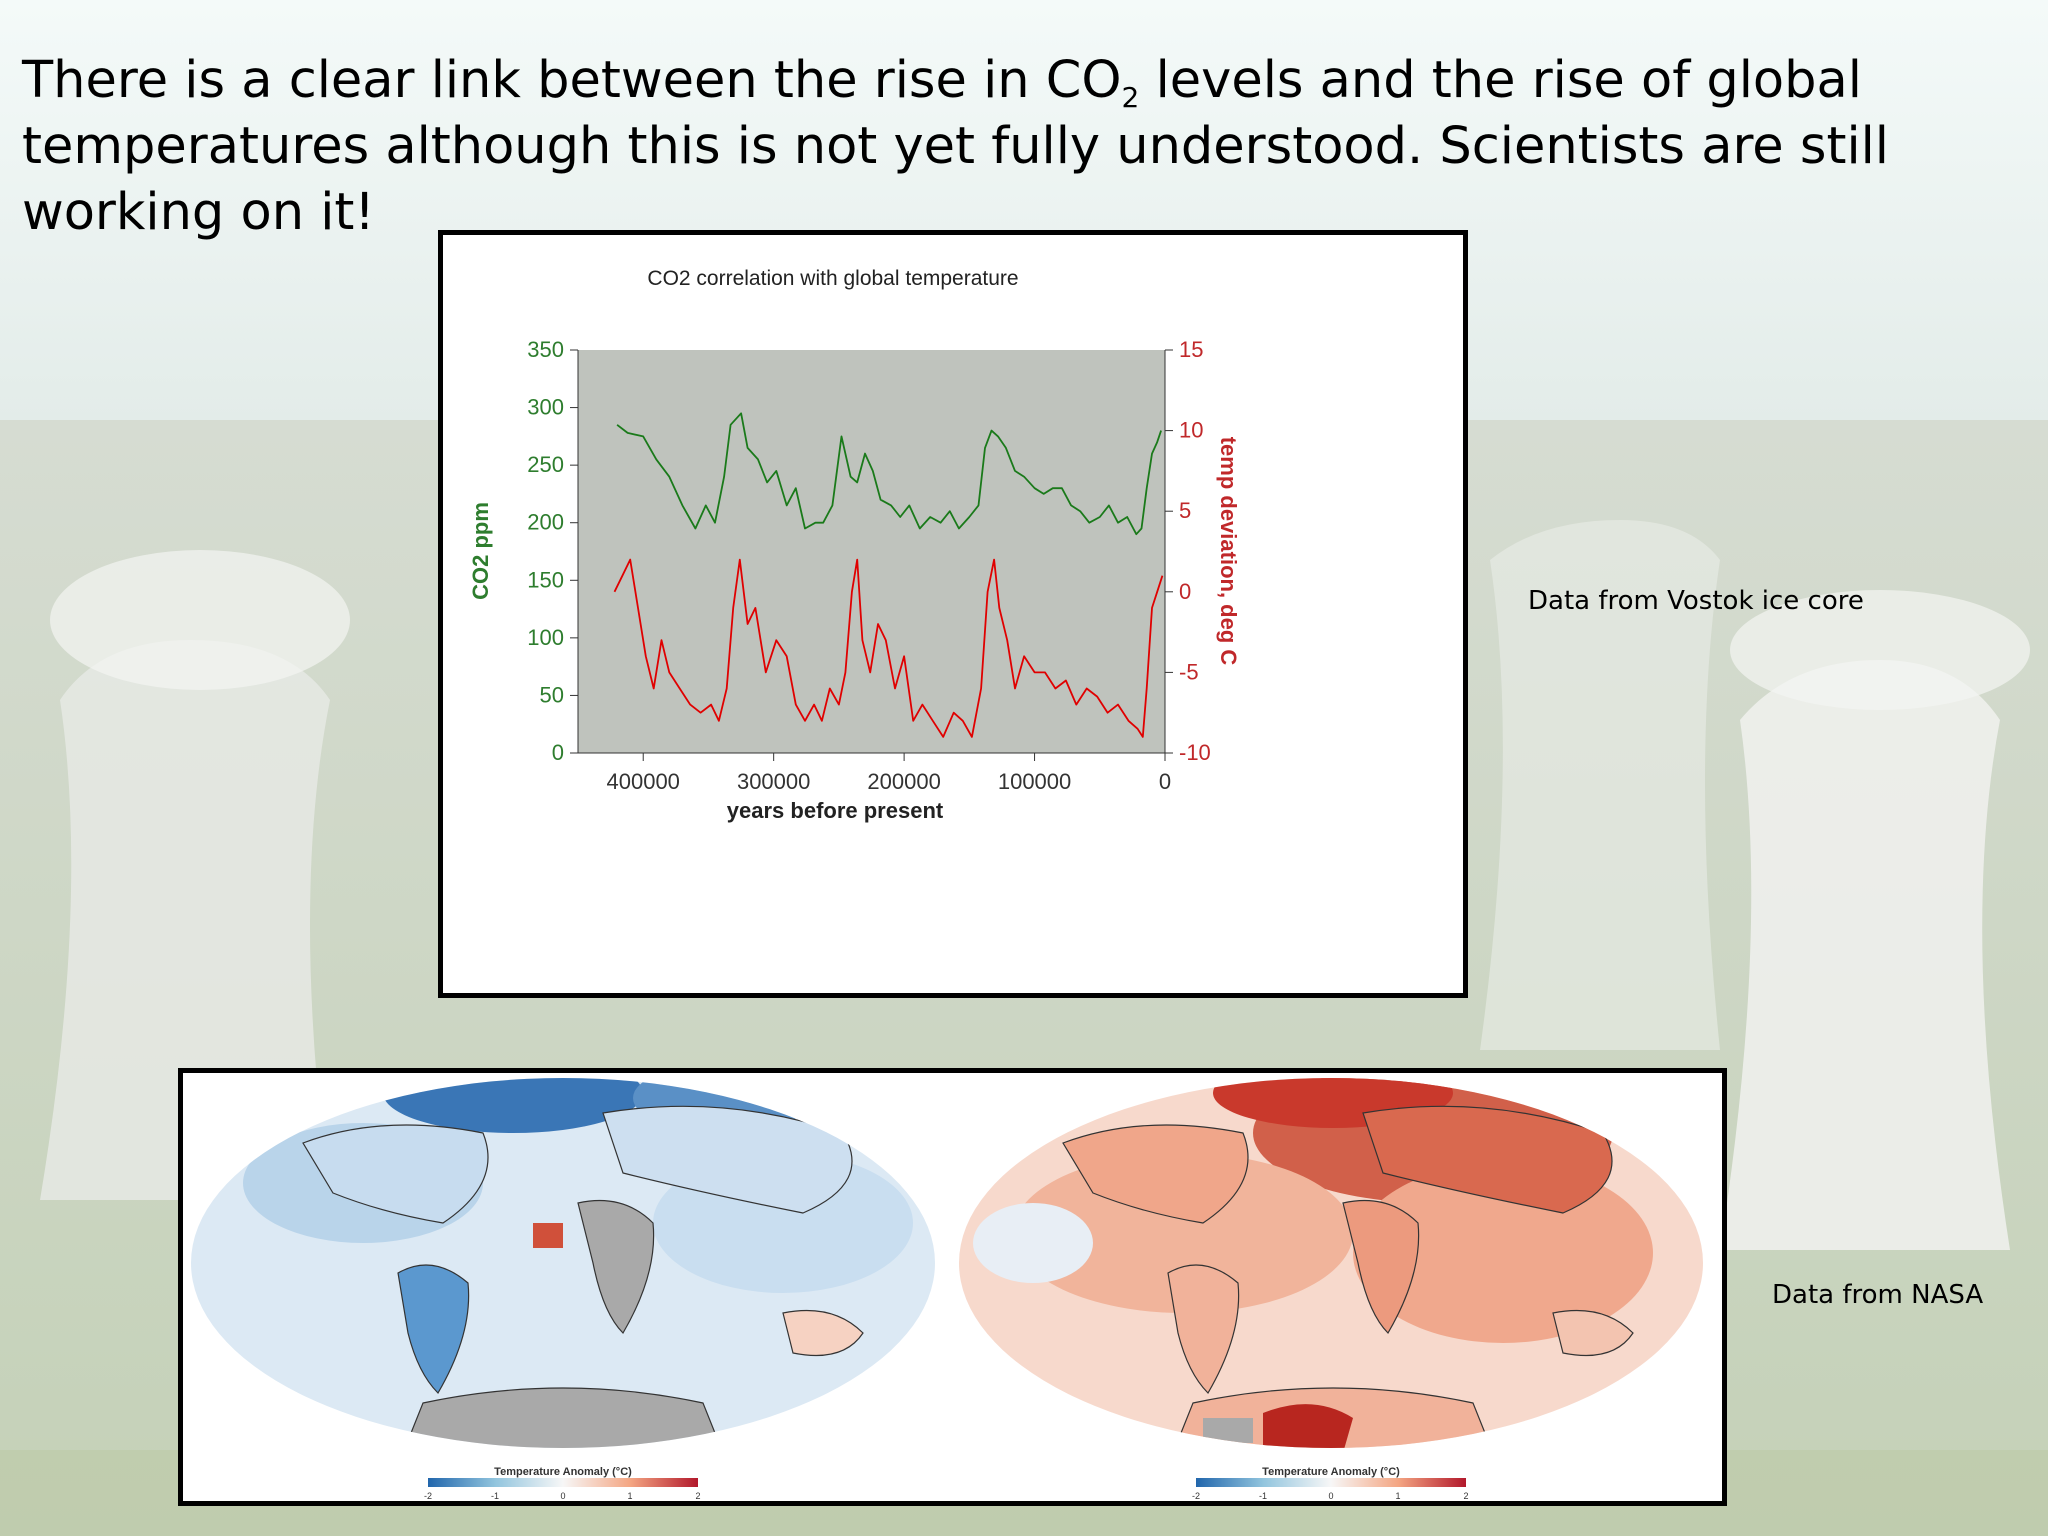 The width and height of the screenshot is (2048, 1536). What do you see at coordinates (558, 752) in the screenshot?
I see `y-left-tick-label: 0` at bounding box center [558, 752].